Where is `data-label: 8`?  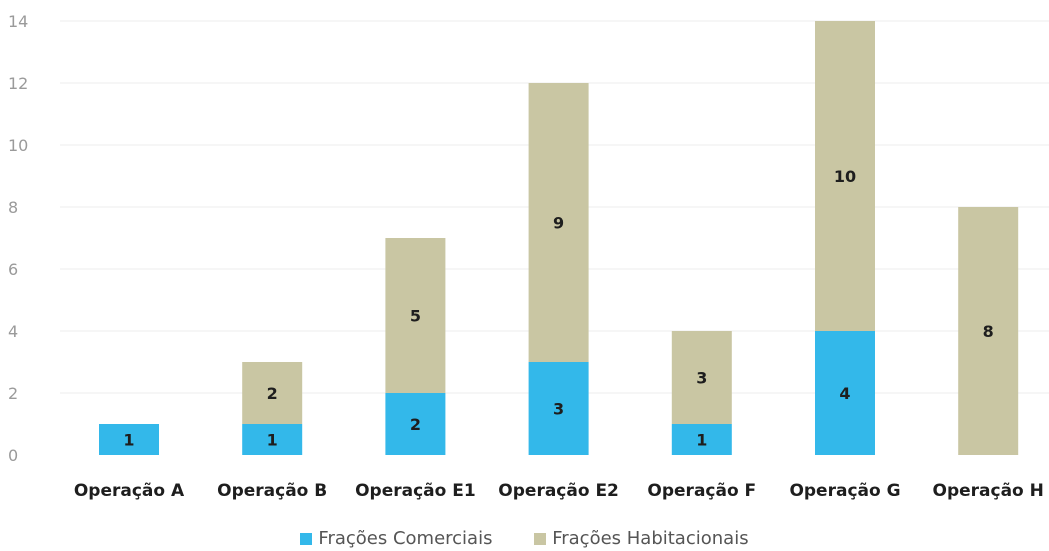 data-label: 8 is located at coordinates (988, 331).